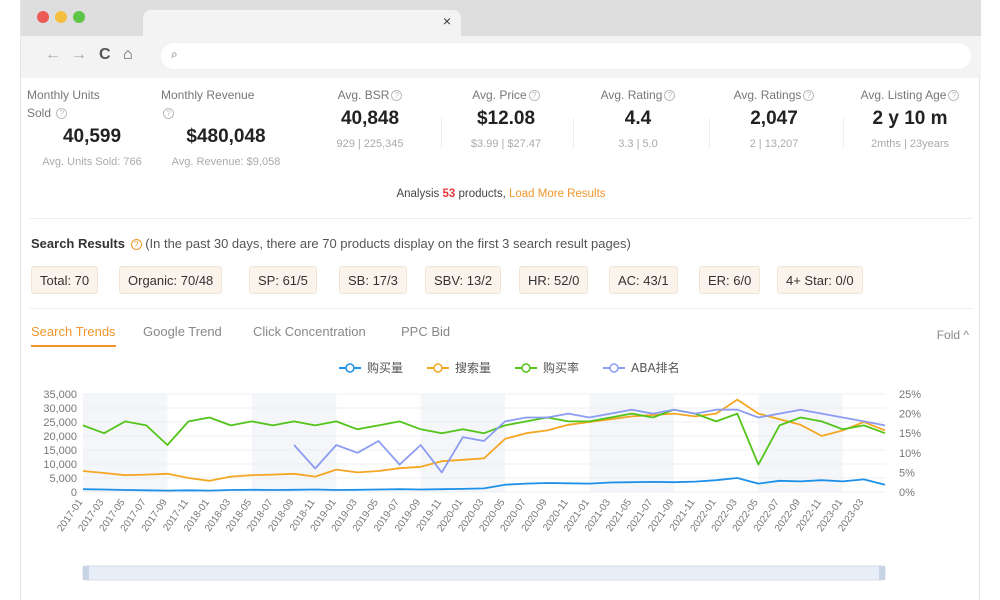  I want to click on metric-label: Avg. Price?, so click(506, 95).